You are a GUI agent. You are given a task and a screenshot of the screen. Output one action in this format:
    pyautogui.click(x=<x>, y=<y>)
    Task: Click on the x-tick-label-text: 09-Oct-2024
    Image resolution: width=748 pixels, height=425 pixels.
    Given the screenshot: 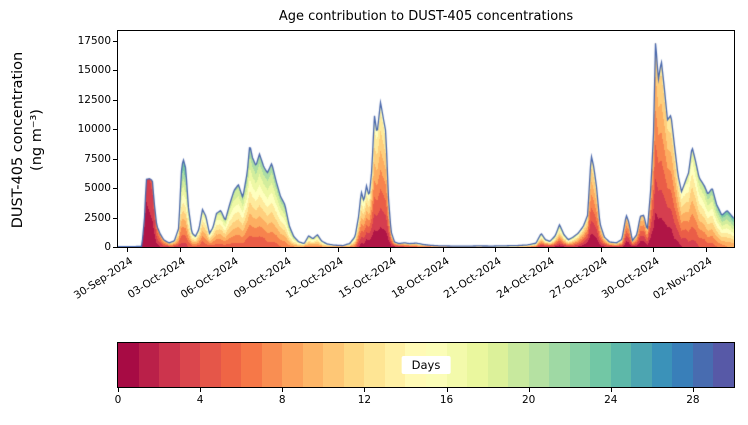 What is the action you would take?
    pyautogui.click(x=262, y=278)
    